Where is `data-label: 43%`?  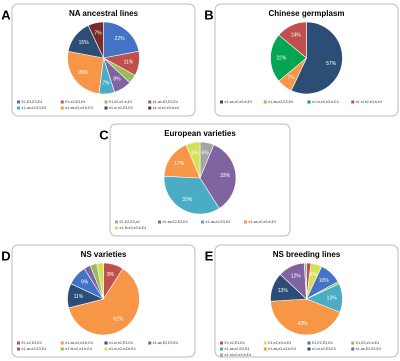 data-label: 43% is located at coordinates (303, 324).